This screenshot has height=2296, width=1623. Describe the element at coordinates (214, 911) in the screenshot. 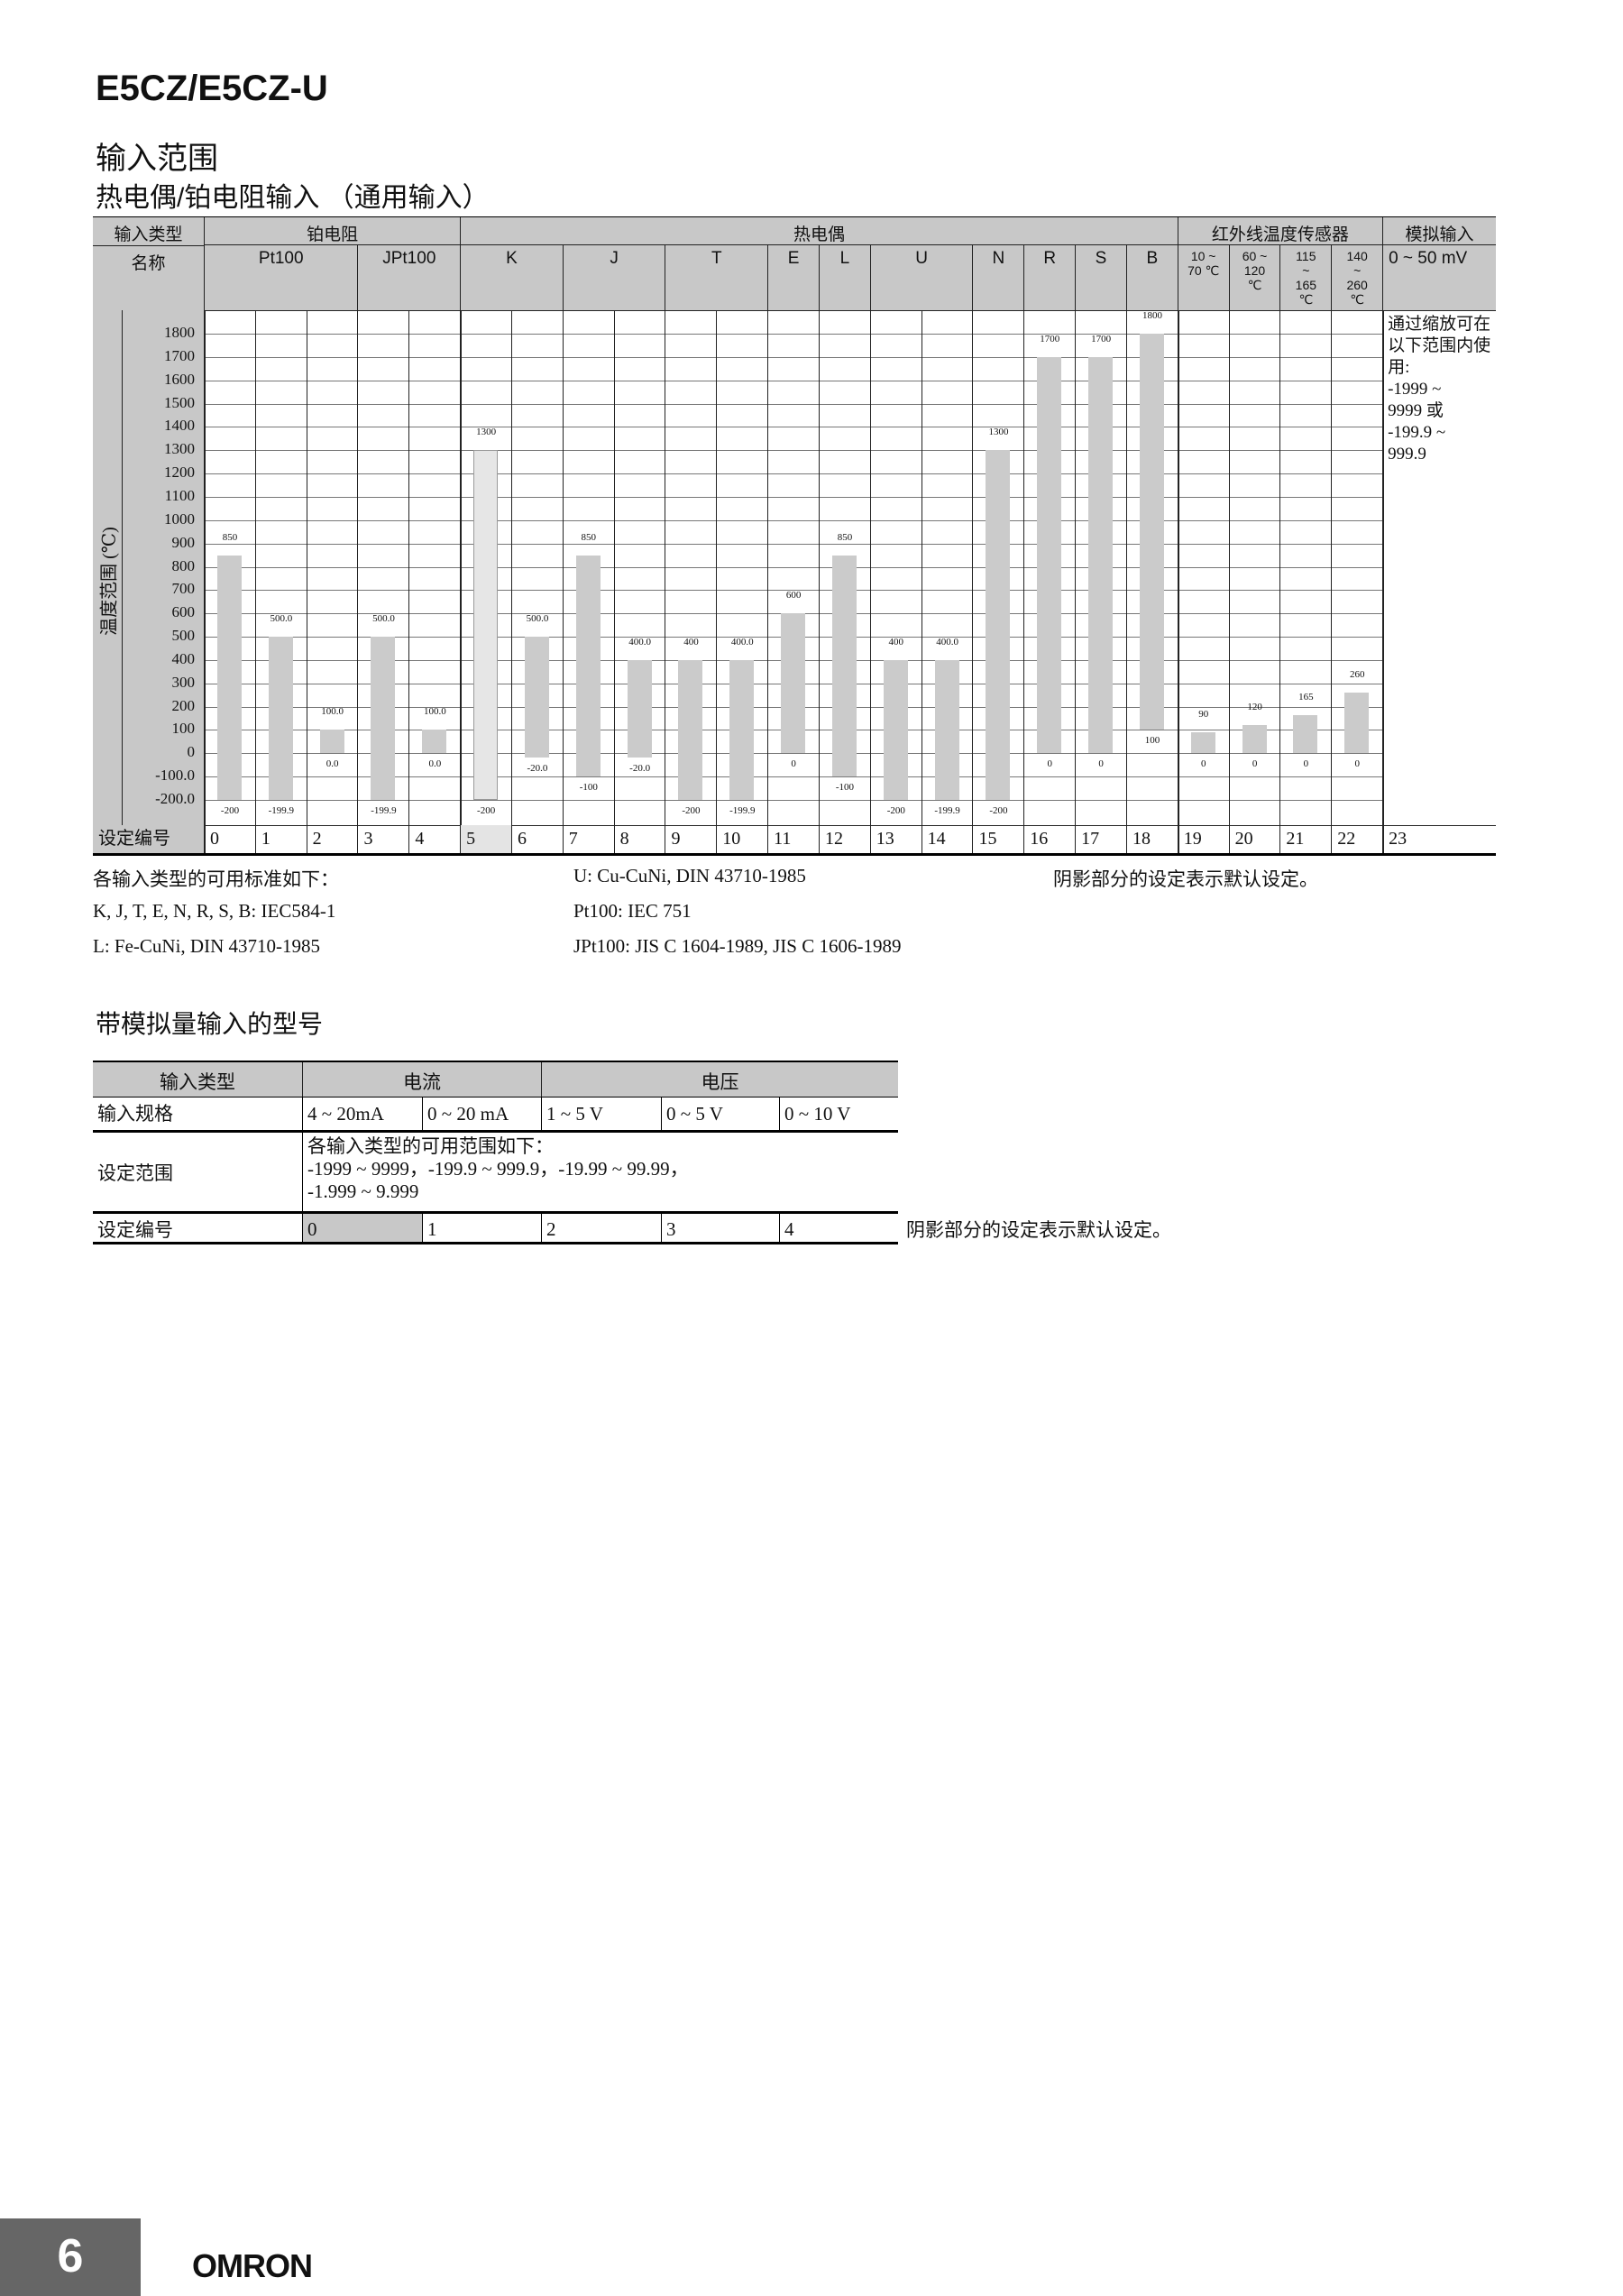

I see `standard-note: K, J, T, E, N, R, S, B: IEC584-1` at that location.